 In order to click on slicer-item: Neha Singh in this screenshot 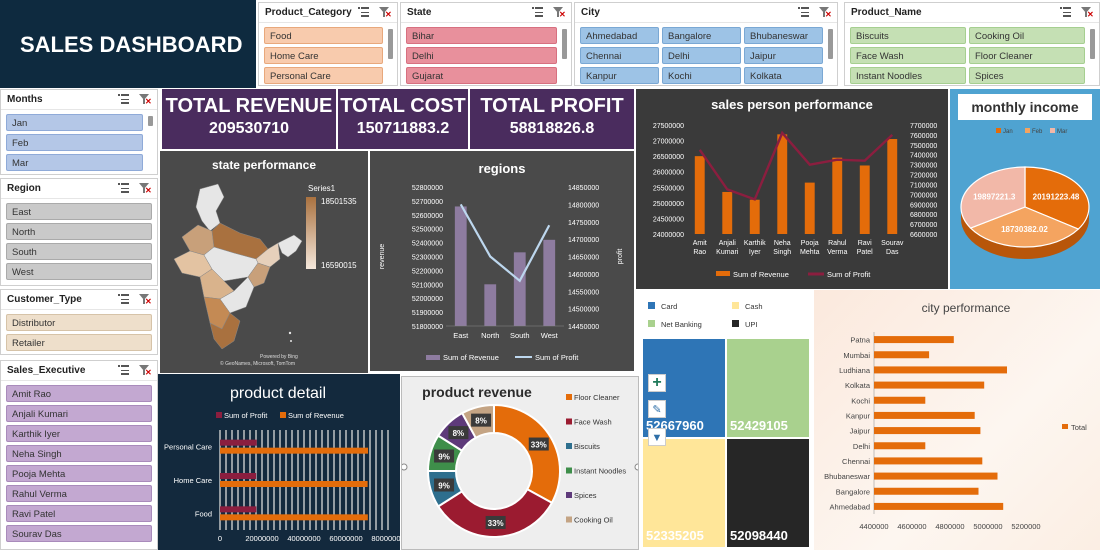, I will do `click(79, 453)`.